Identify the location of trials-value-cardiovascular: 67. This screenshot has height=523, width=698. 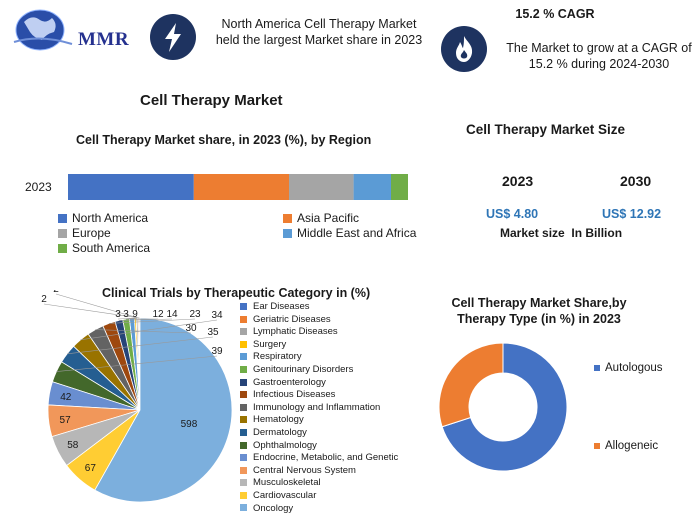
(91, 468).